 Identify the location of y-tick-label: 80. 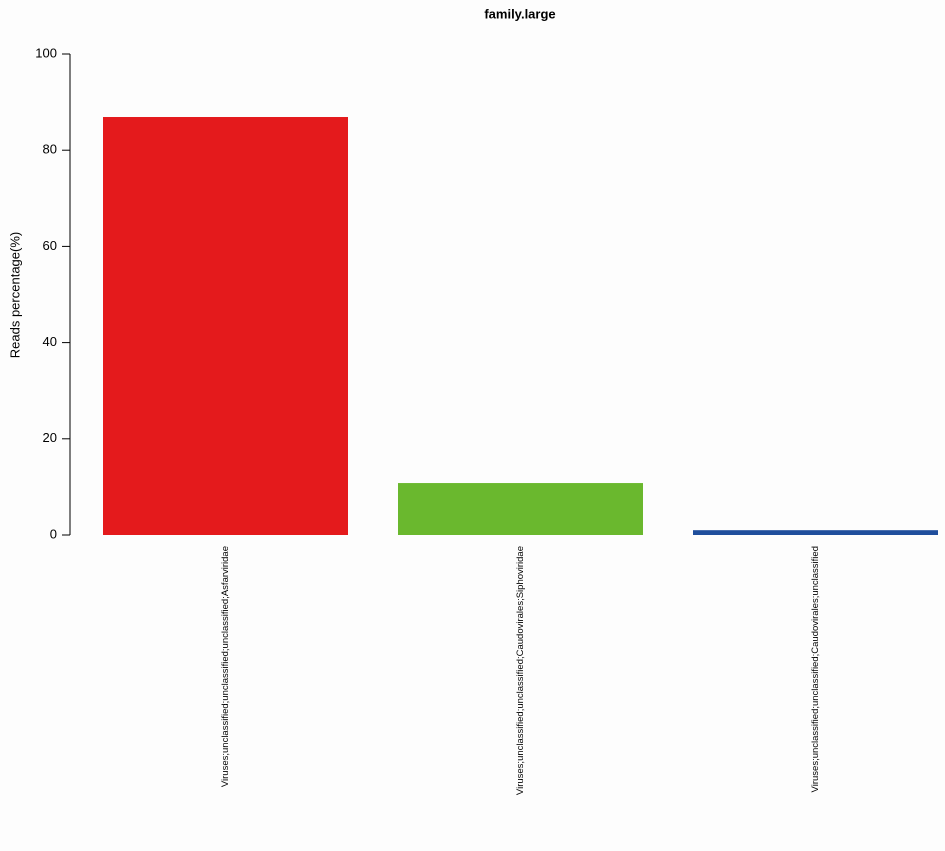
(50, 149).